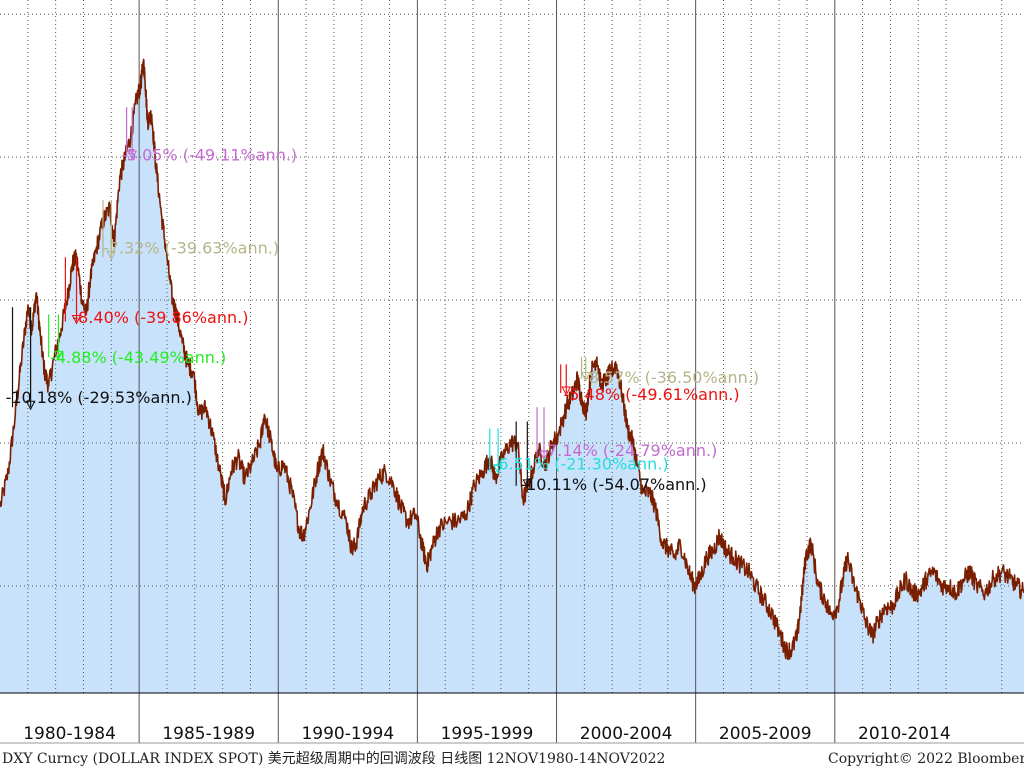 The image size is (1024, 768). I want to click on x-tick-label: 2005-2009, so click(765, 734).